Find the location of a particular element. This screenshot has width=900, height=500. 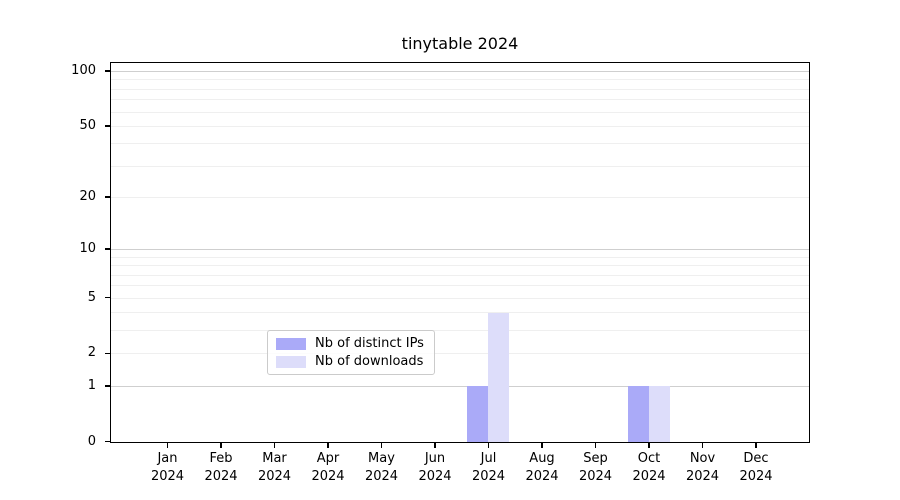

legend-swatch-distinct-ips is located at coordinates (291, 343).